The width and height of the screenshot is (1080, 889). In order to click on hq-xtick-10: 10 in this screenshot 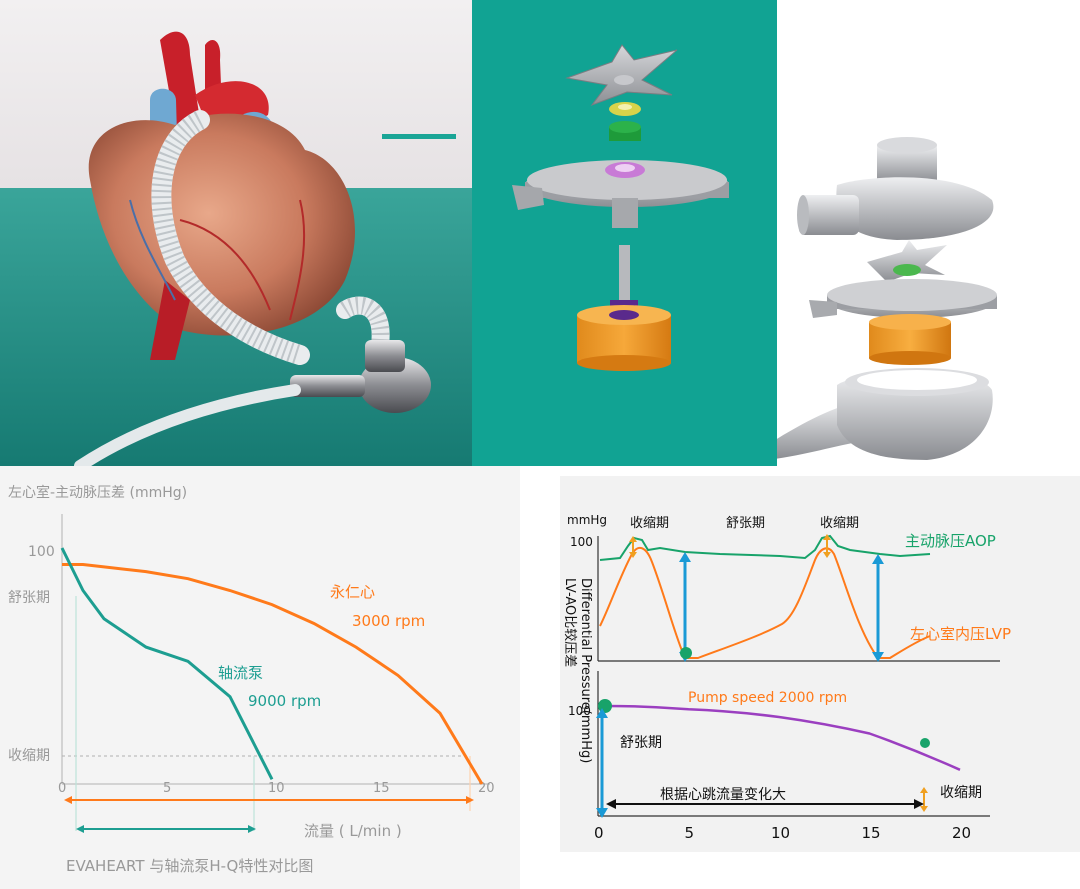, I will do `click(276, 788)`.